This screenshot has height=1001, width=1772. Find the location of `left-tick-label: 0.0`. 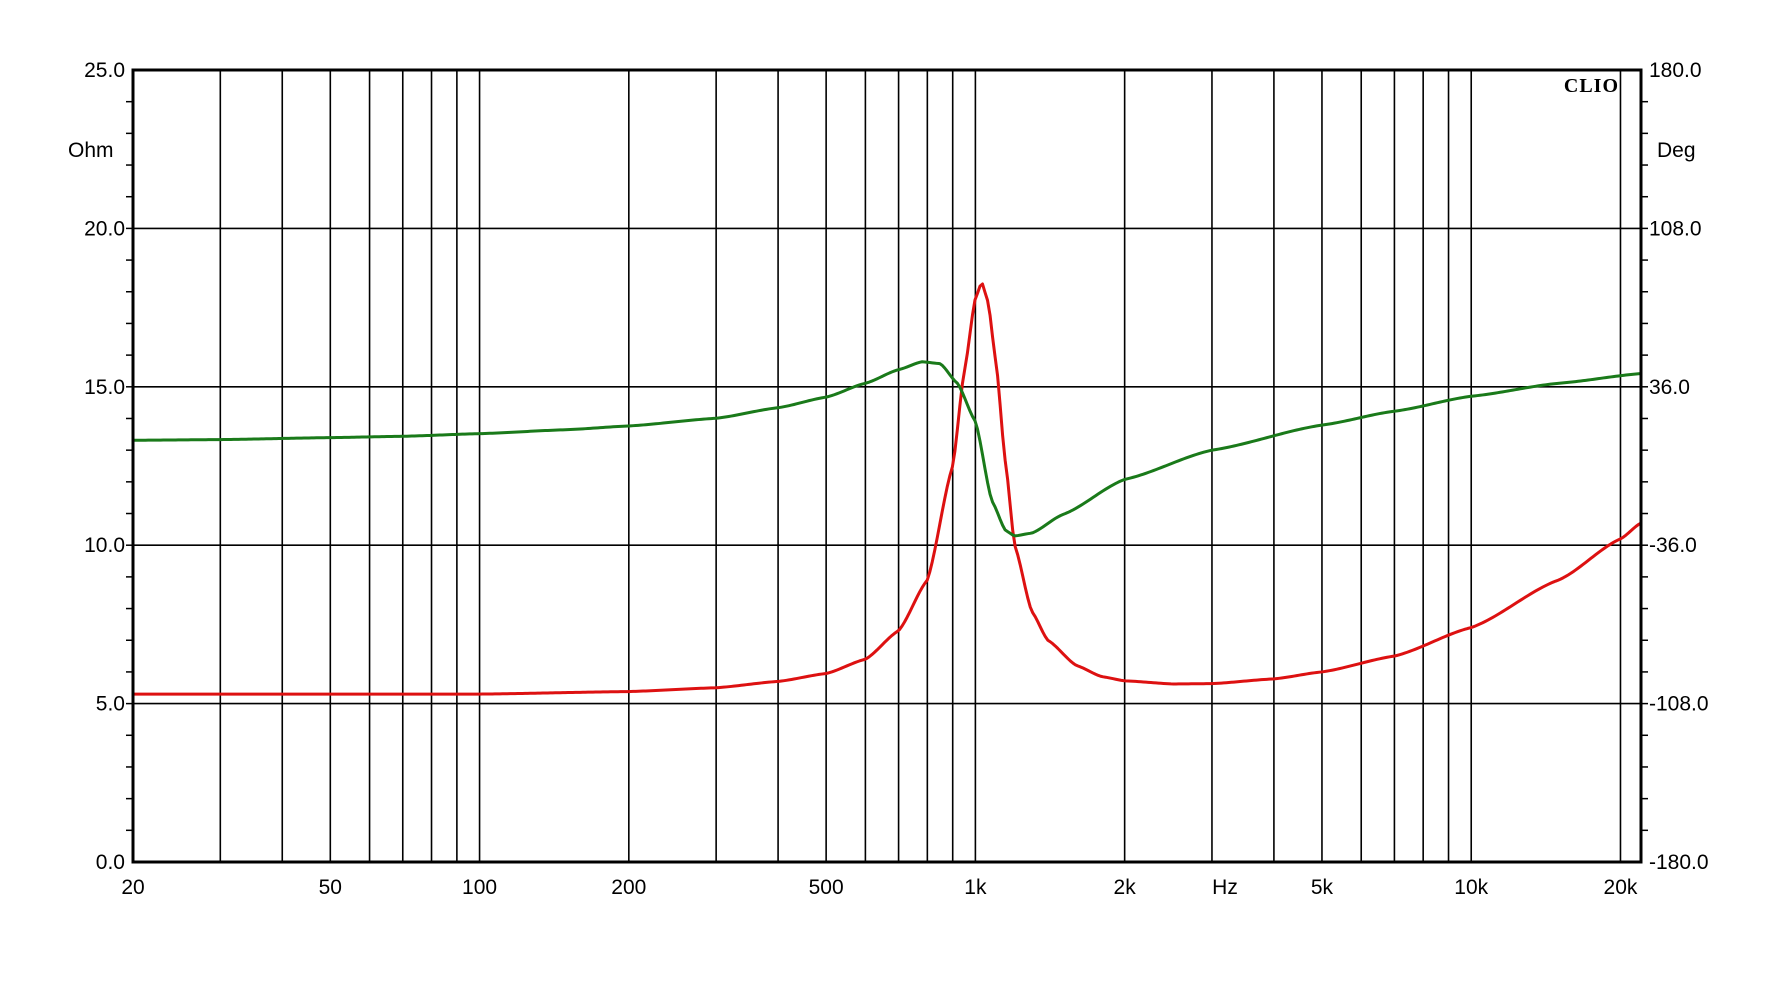

left-tick-label: 0.0 is located at coordinates (110, 862).